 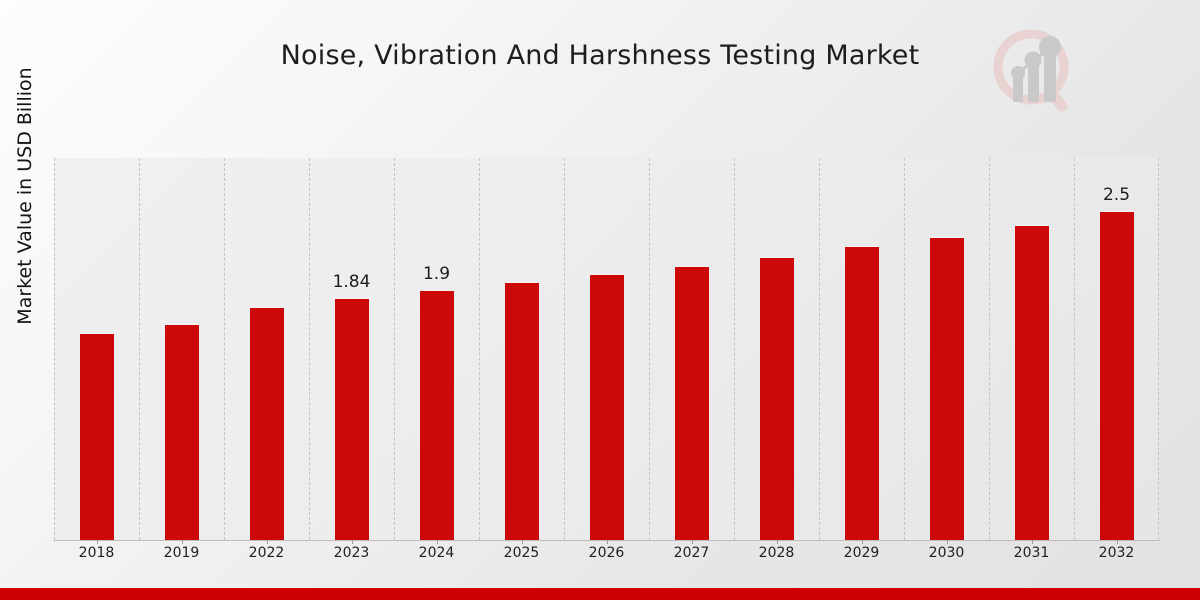 What do you see at coordinates (266, 423) in the screenshot?
I see `bar-2022` at bounding box center [266, 423].